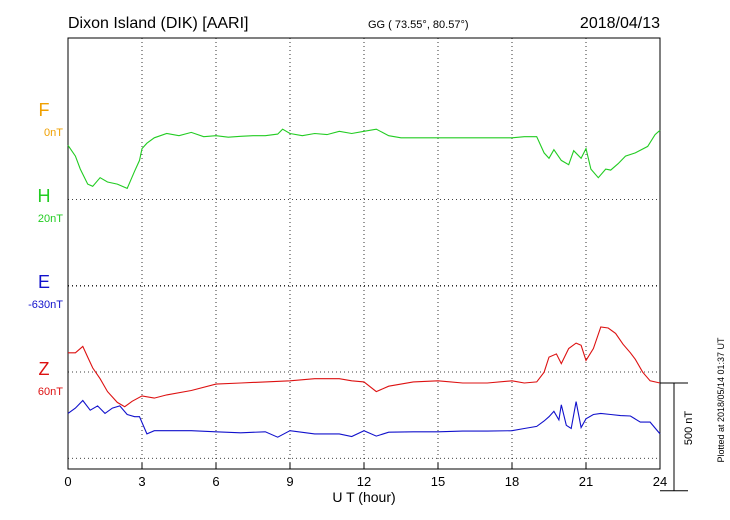 Image resolution: width=730 pixels, height=520 pixels. I want to click on x-tick-label: 15, so click(438, 481).